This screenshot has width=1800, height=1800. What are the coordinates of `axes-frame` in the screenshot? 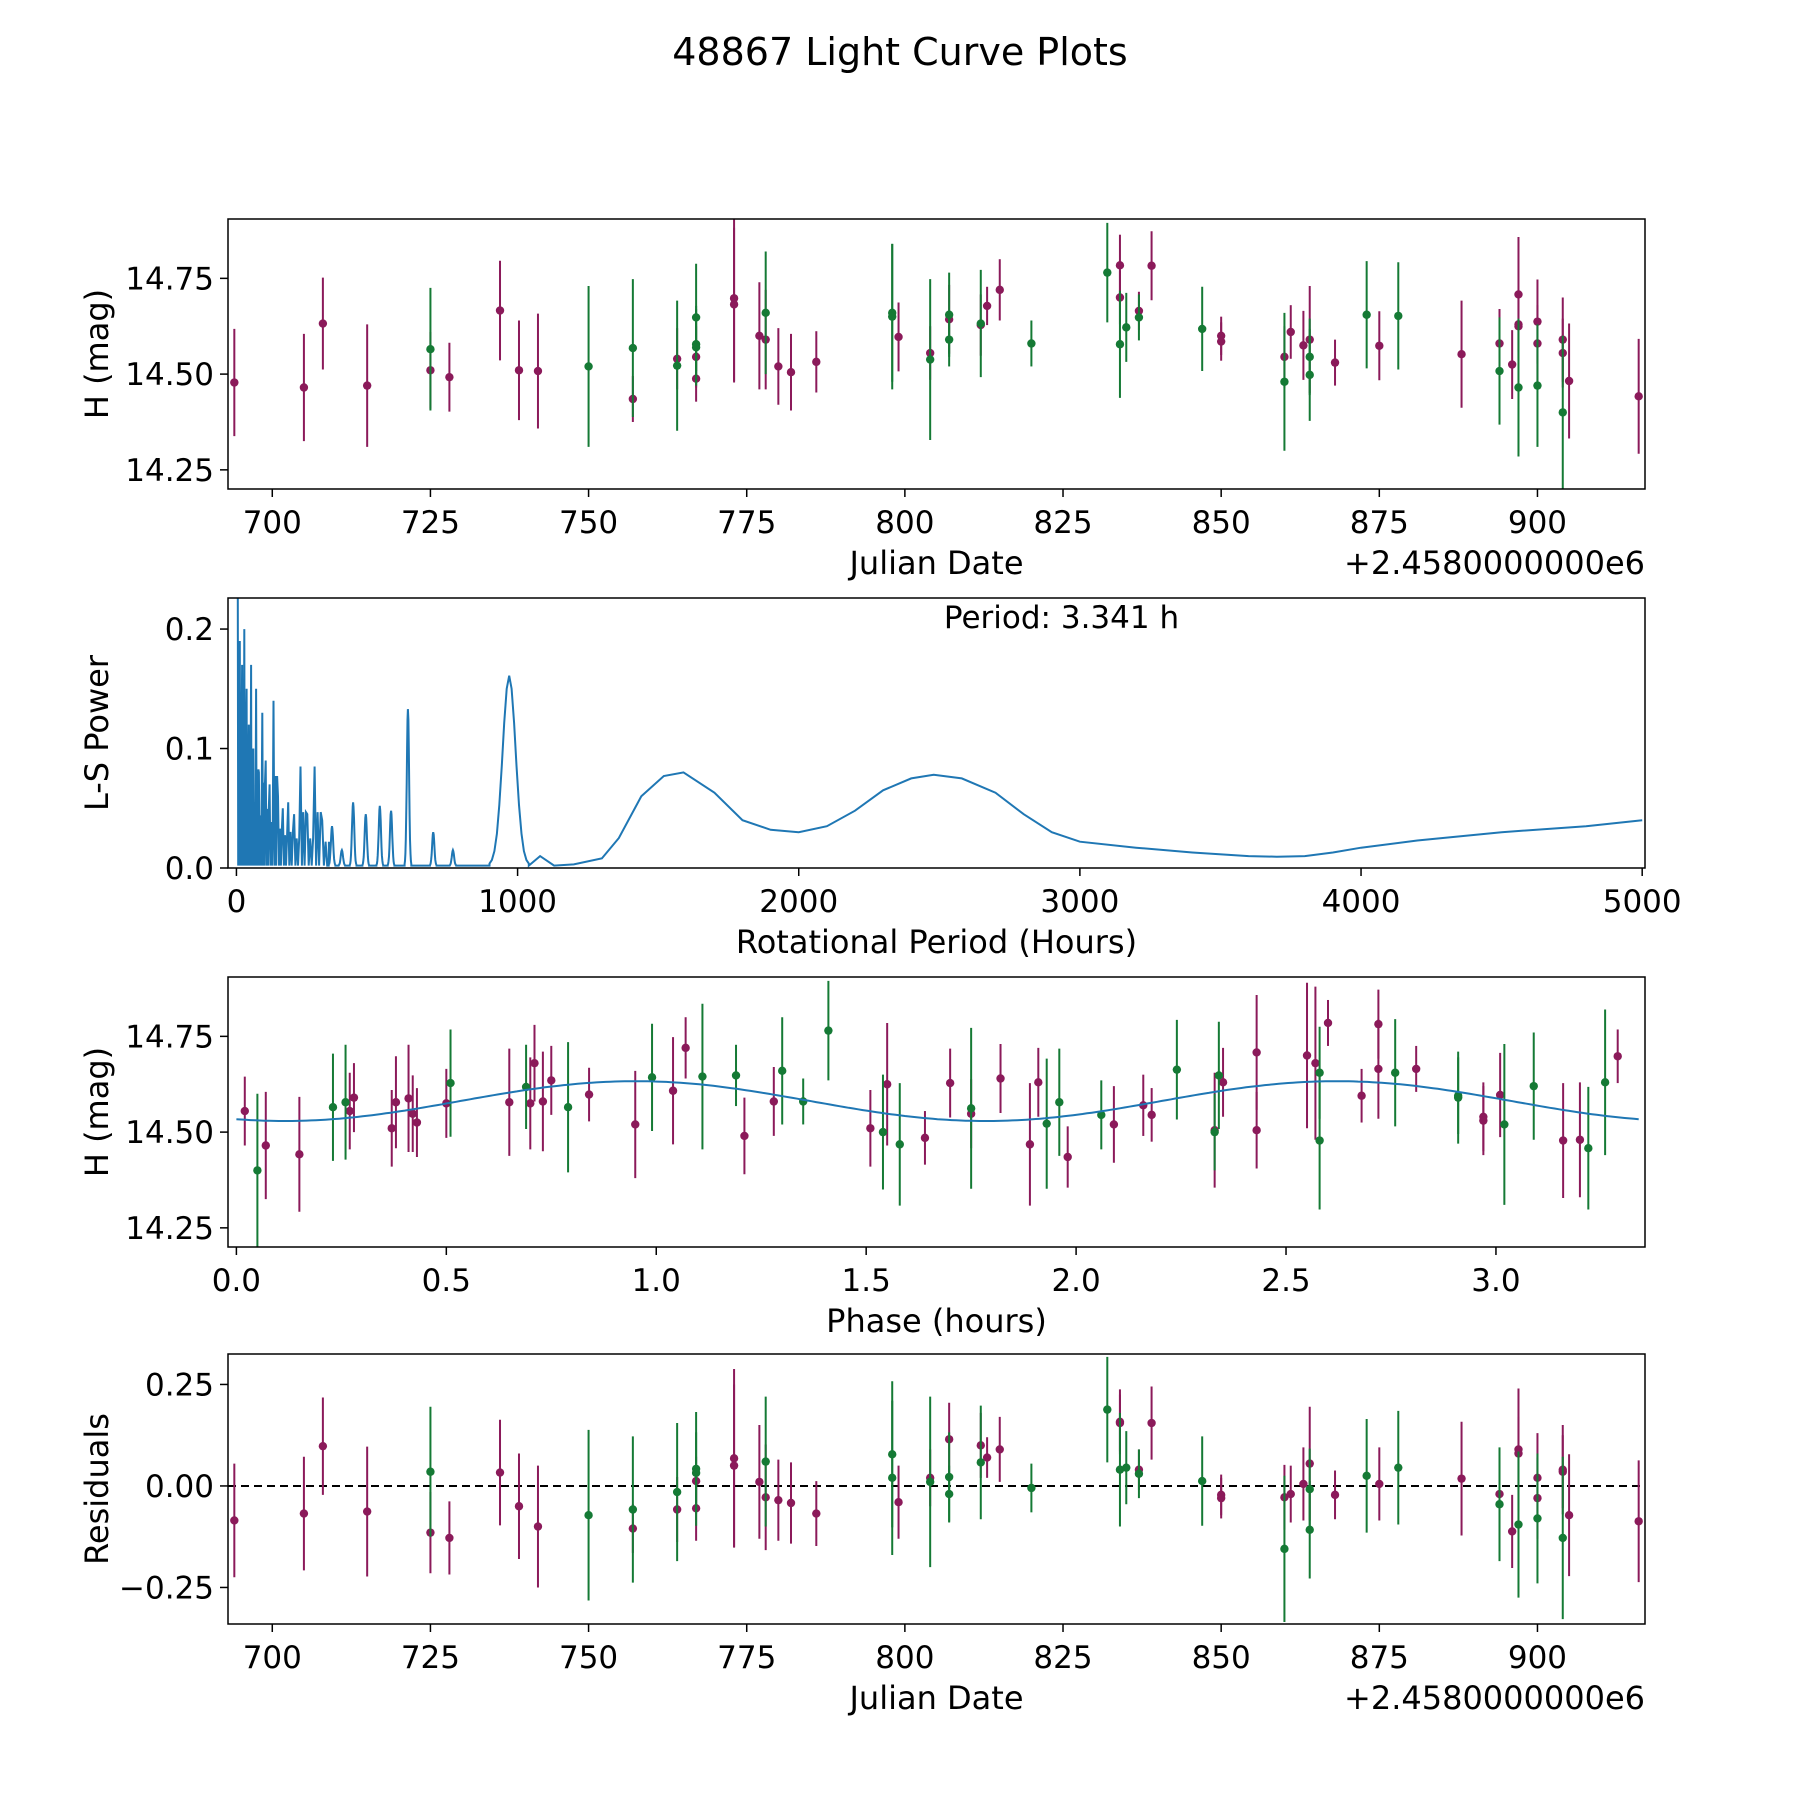 It's located at (936, 1489).